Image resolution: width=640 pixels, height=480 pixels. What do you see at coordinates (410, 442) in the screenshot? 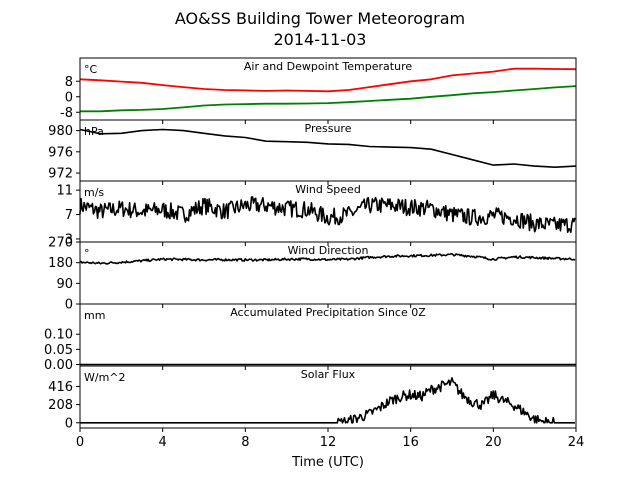
I see `xtick-label-4: 16` at bounding box center [410, 442].